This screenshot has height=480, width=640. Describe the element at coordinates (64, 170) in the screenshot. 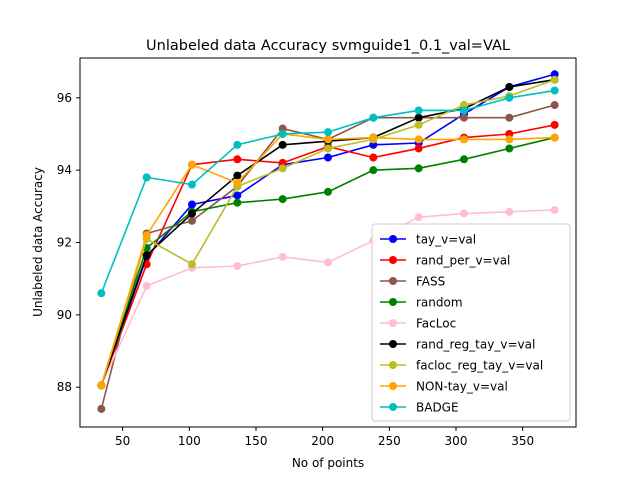

I see `y-tick-label: 94` at that location.